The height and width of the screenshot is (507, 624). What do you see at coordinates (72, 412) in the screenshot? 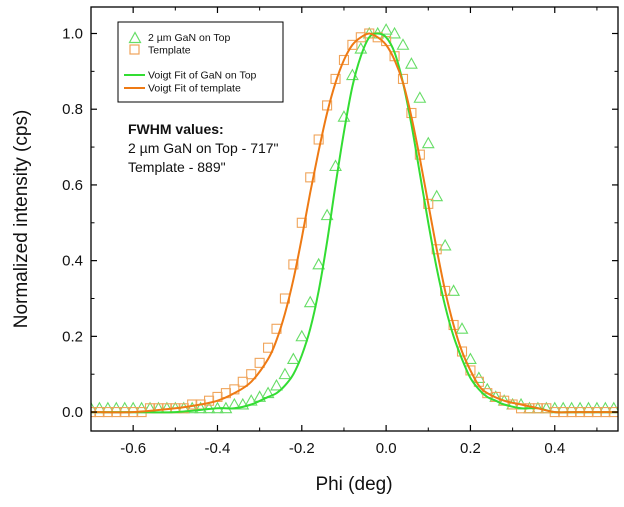
I see `y-tick-label: 0.0` at bounding box center [72, 412].